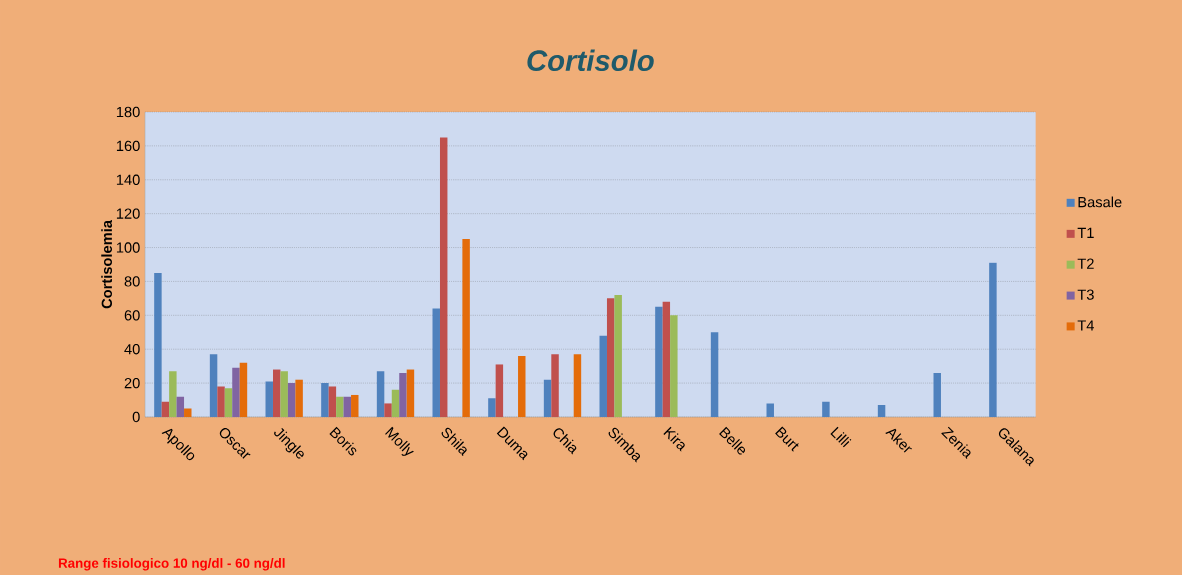 Image resolution: width=1182 pixels, height=575 pixels. What do you see at coordinates (132, 281) in the screenshot?
I see `y-tick-label: 80` at bounding box center [132, 281].